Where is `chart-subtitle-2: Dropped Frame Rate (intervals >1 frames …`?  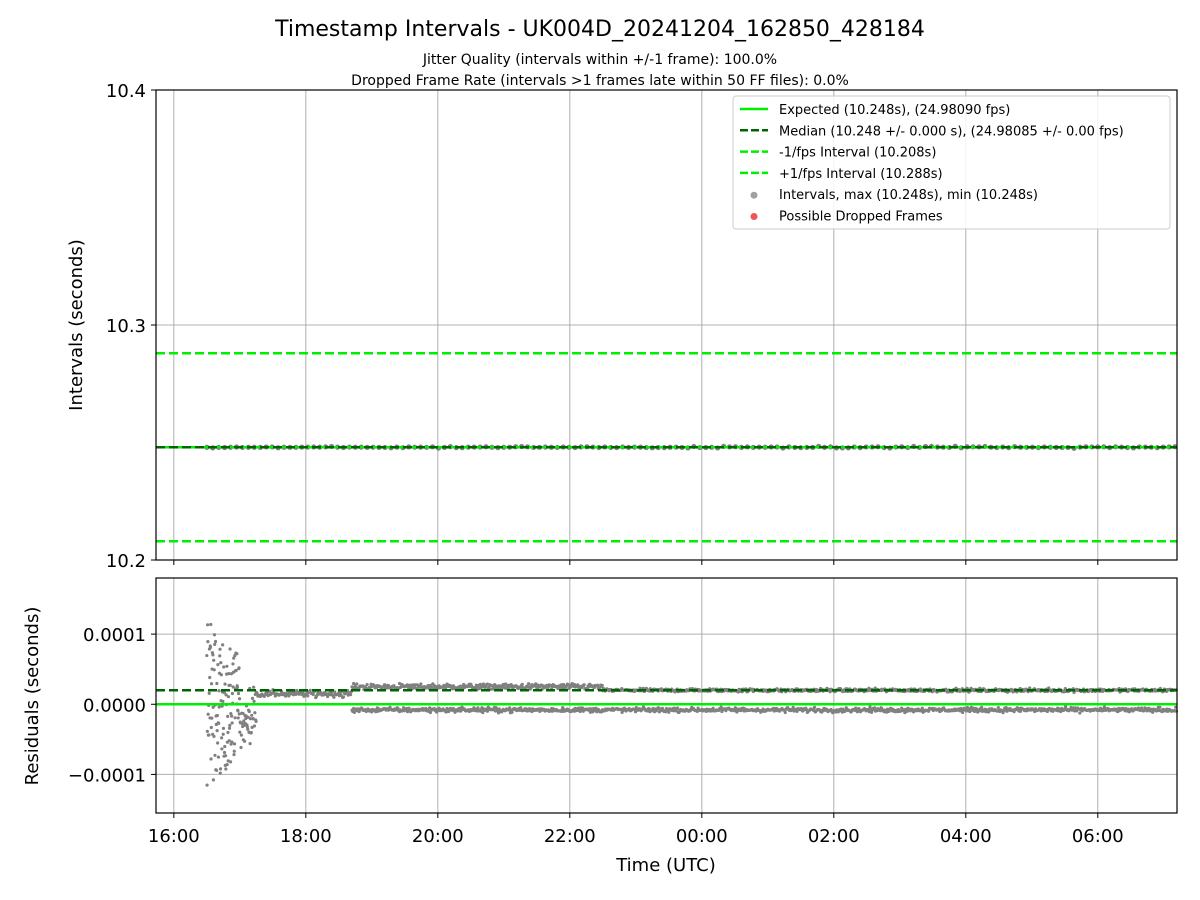
chart-subtitle-2: Dropped Frame Rate (intervals >1 frames … is located at coordinates (600, 81).